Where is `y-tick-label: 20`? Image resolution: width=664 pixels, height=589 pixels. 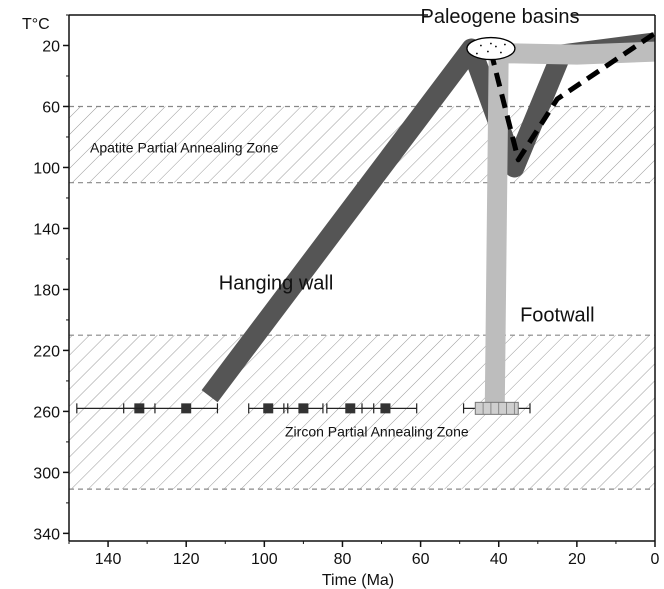
y-tick-label: 20 is located at coordinates (51, 46).